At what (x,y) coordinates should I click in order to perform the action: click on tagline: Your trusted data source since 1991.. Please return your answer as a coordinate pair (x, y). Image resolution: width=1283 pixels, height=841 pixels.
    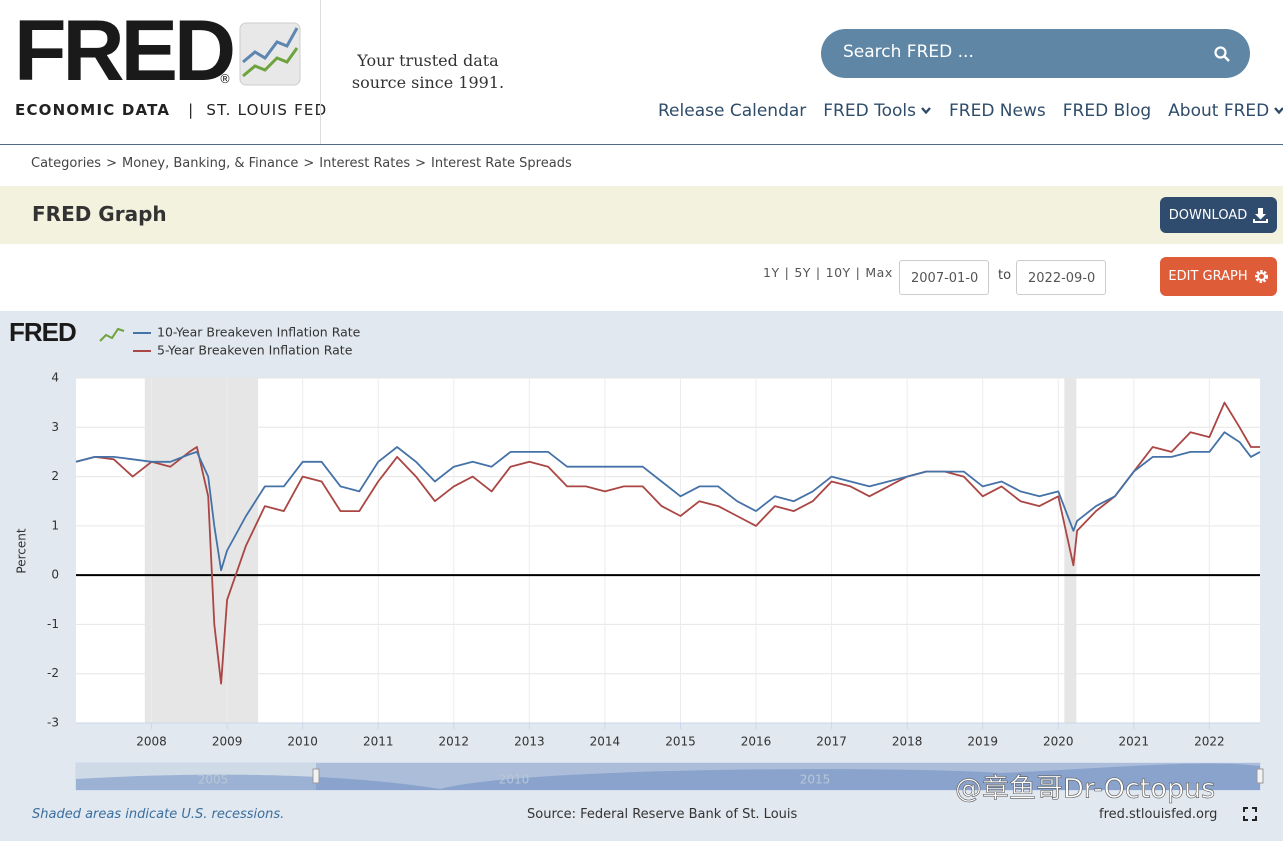
    Looking at the image, I should click on (428, 71).